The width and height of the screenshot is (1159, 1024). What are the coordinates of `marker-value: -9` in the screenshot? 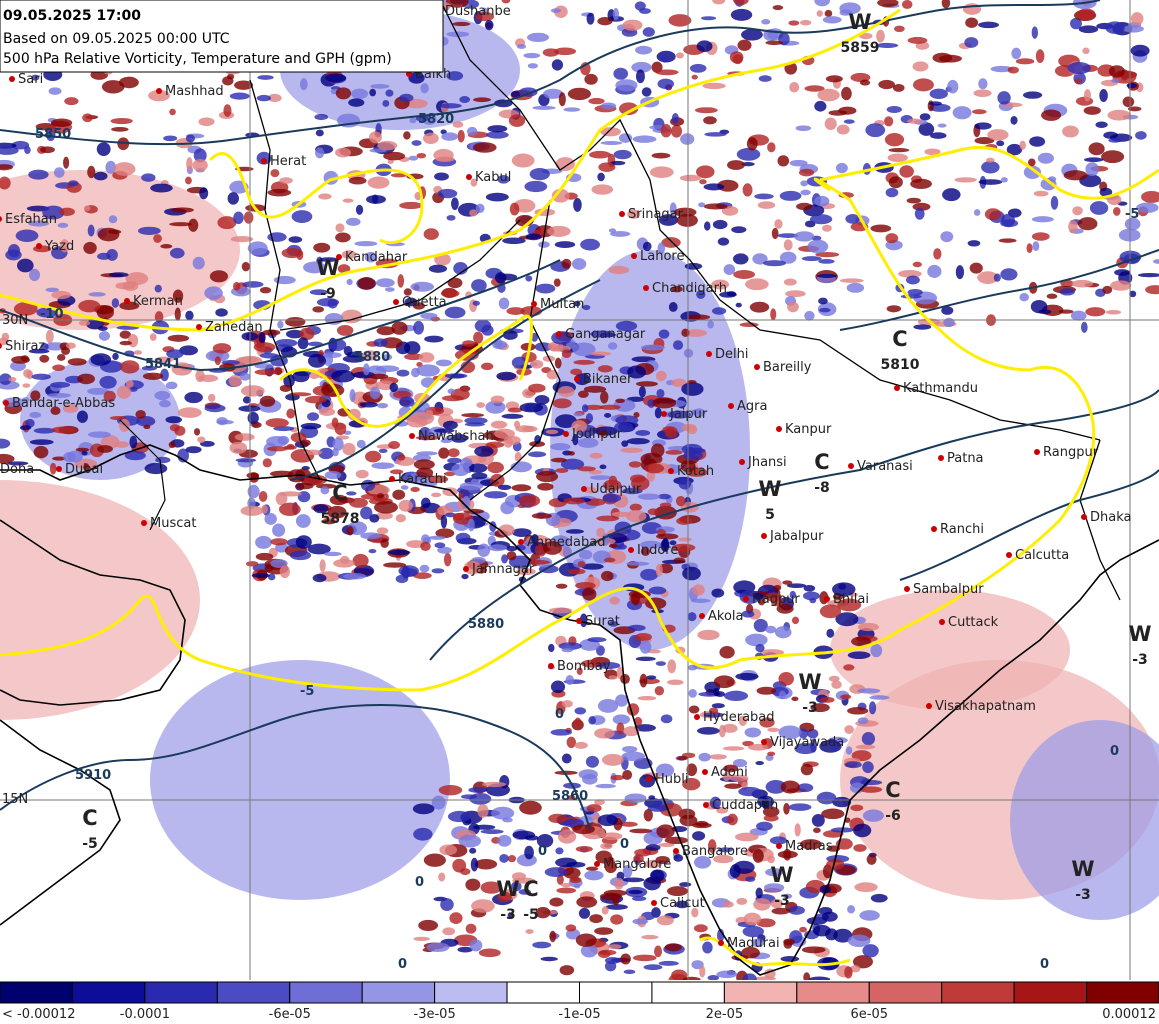 It's located at (328, 294).